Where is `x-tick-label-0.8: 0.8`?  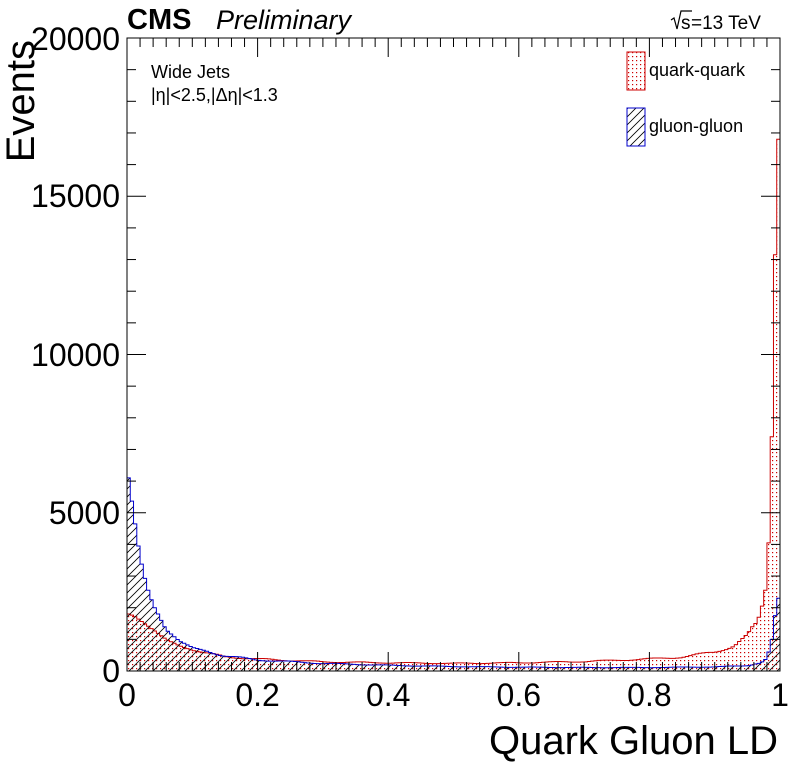
x-tick-label-0.8: 0.8 is located at coordinates (649, 695).